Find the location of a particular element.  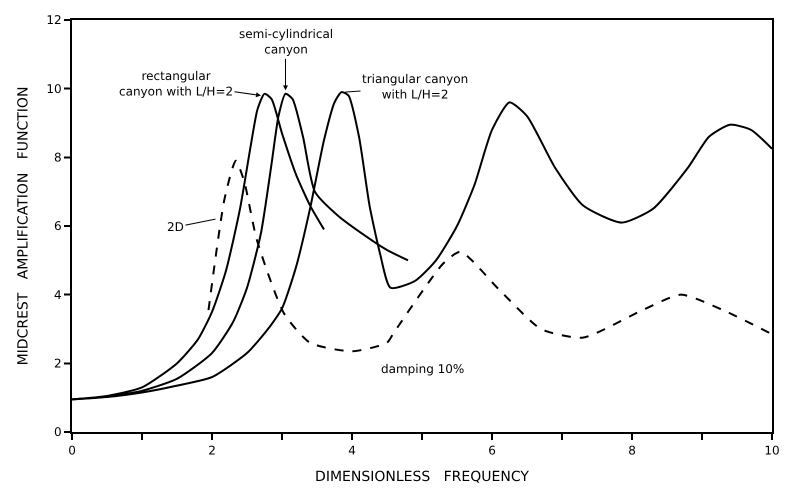

y-tick-label: 10 is located at coordinates (54, 89).